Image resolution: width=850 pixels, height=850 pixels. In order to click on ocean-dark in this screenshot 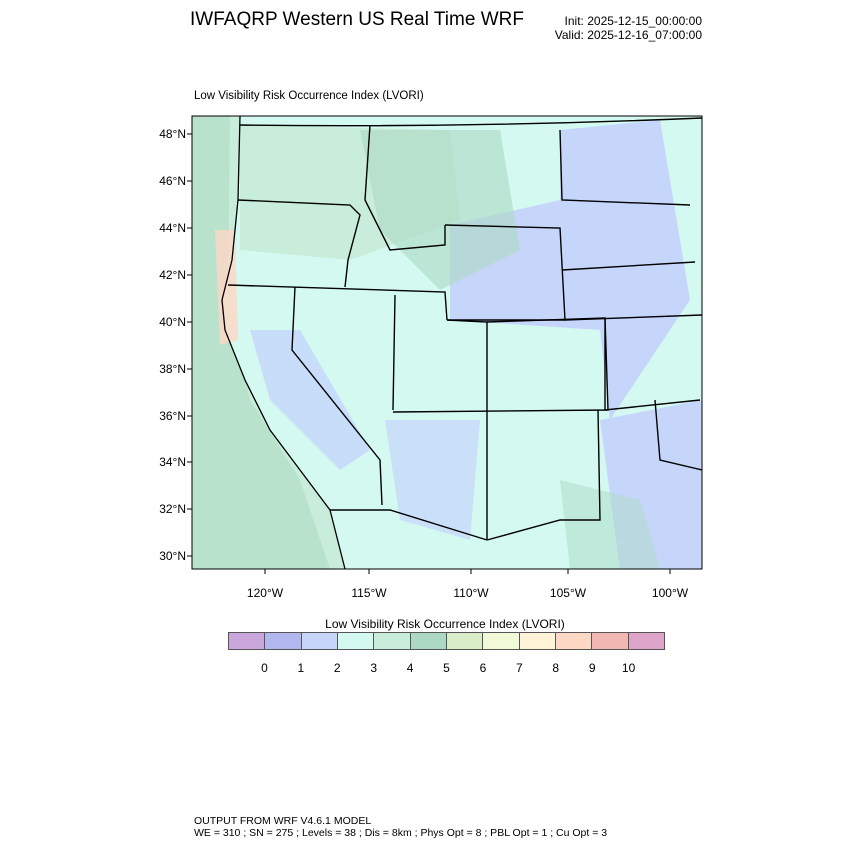, I will do `click(261, 342)`.